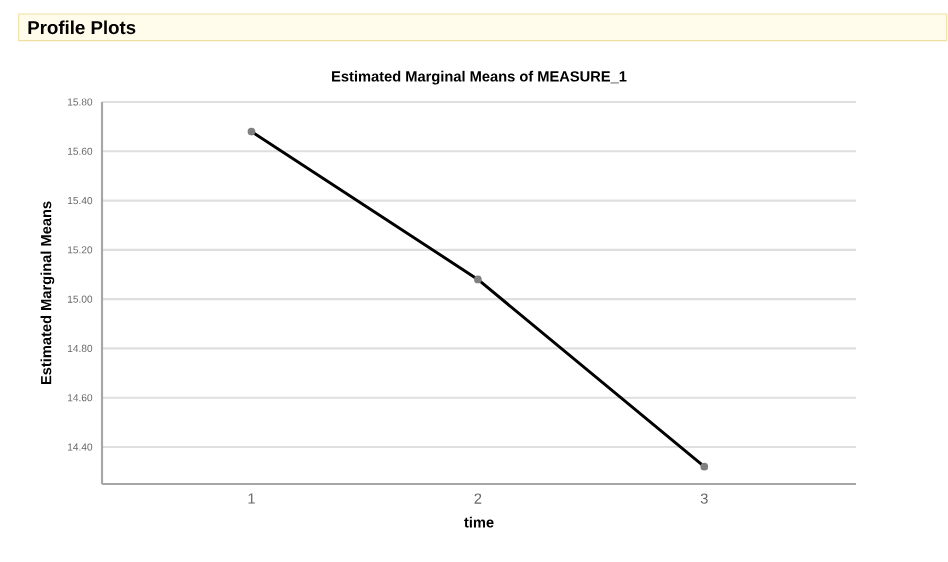 This screenshot has height=562, width=948. I want to click on text: Profile Plots, so click(82, 27).